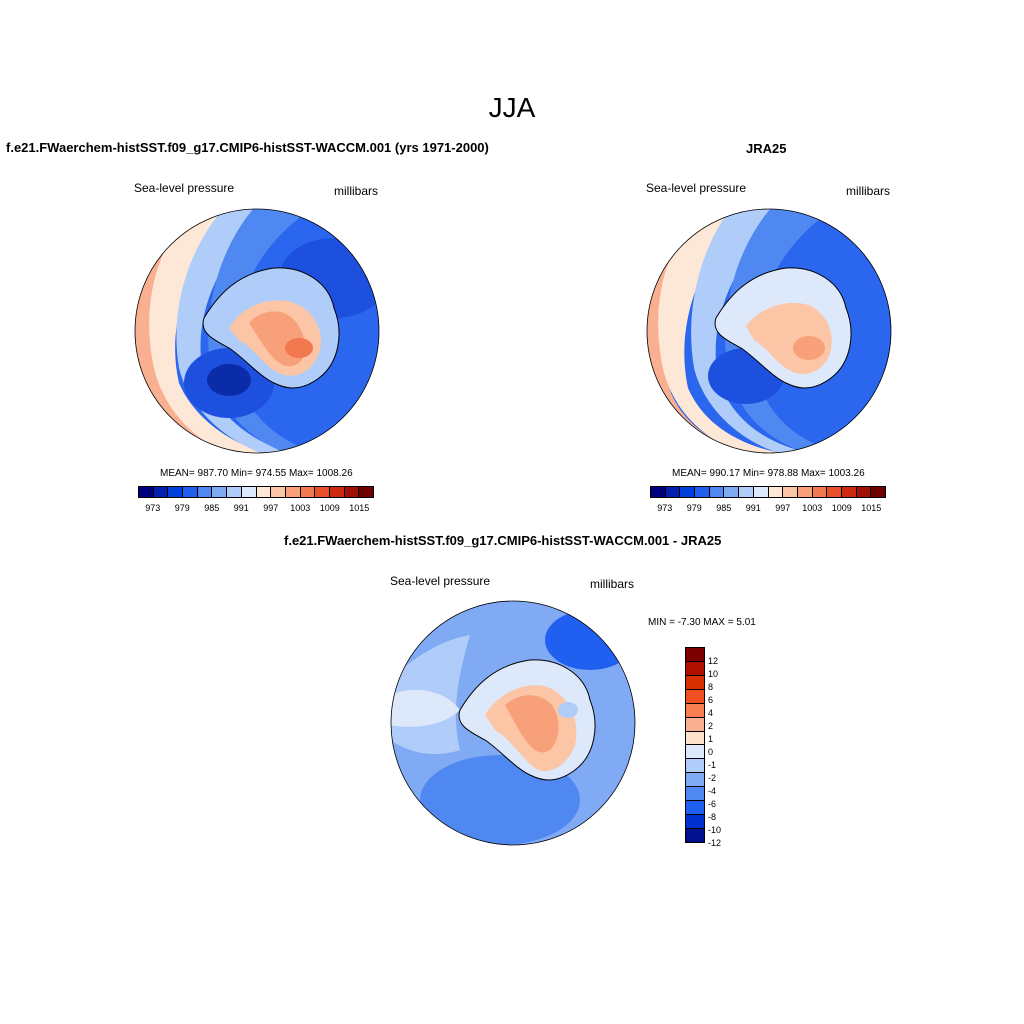  What do you see at coordinates (713, 673) in the screenshot?
I see `diff-colorbar-tick-label: 10` at bounding box center [713, 673].